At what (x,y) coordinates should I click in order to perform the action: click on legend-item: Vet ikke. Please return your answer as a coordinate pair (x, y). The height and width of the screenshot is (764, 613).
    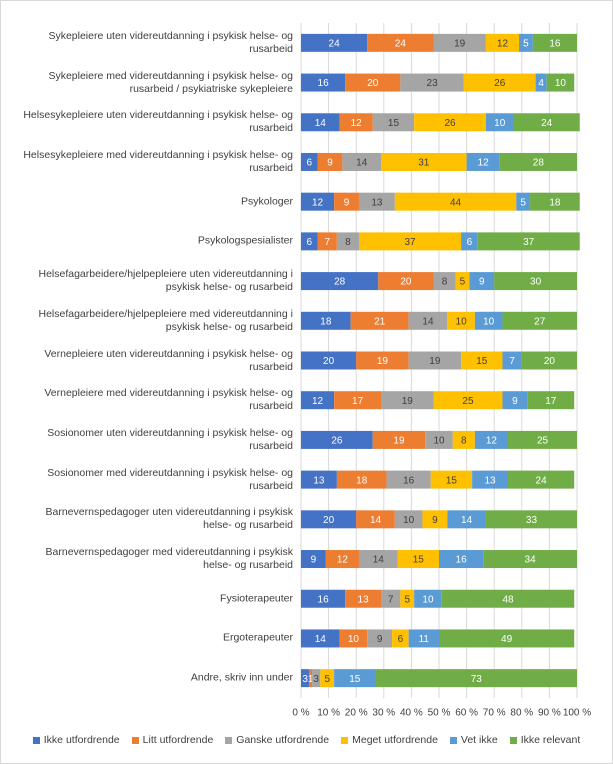
    Looking at the image, I should click on (473, 740).